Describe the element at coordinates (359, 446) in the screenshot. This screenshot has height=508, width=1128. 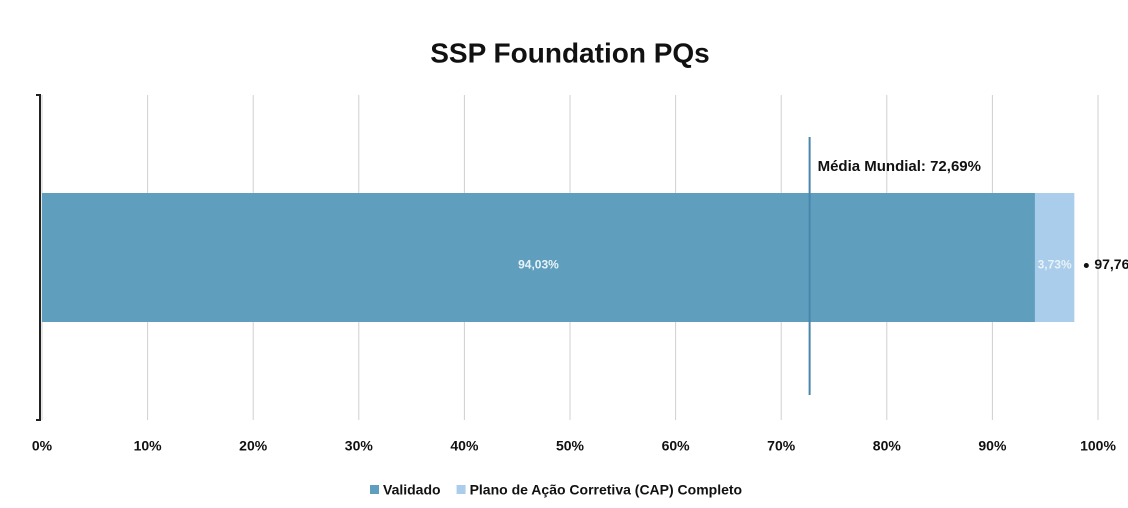
I see `x-tick-label: 30%` at that location.